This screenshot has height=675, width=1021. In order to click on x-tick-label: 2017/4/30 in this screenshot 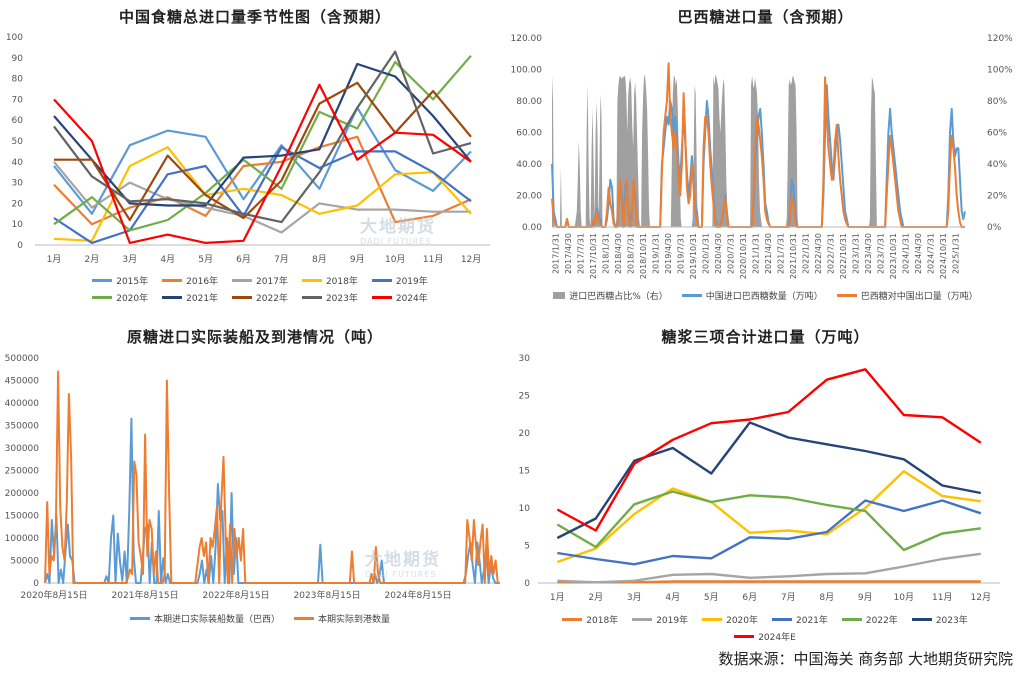, I will do `click(568, 253)`.